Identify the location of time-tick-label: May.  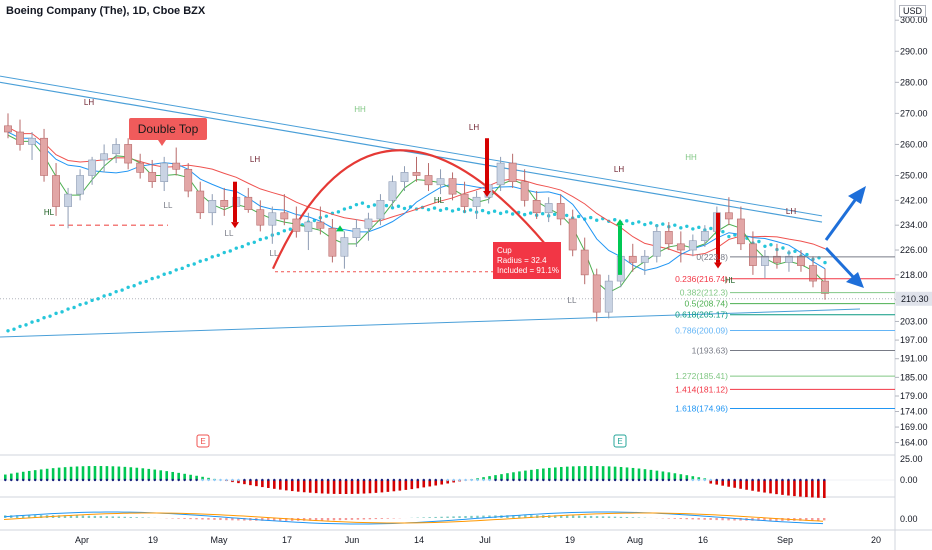
(219, 540).